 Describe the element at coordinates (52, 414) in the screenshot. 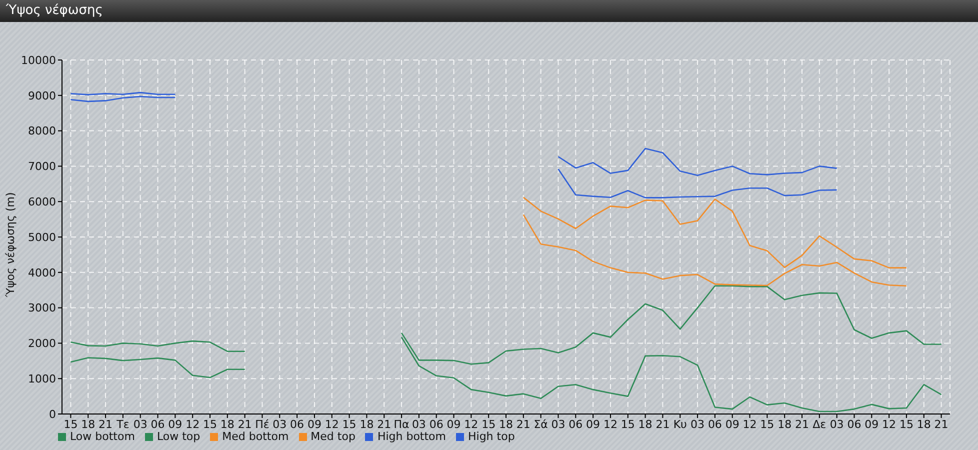

I see `y-tick-label: 0` at that location.